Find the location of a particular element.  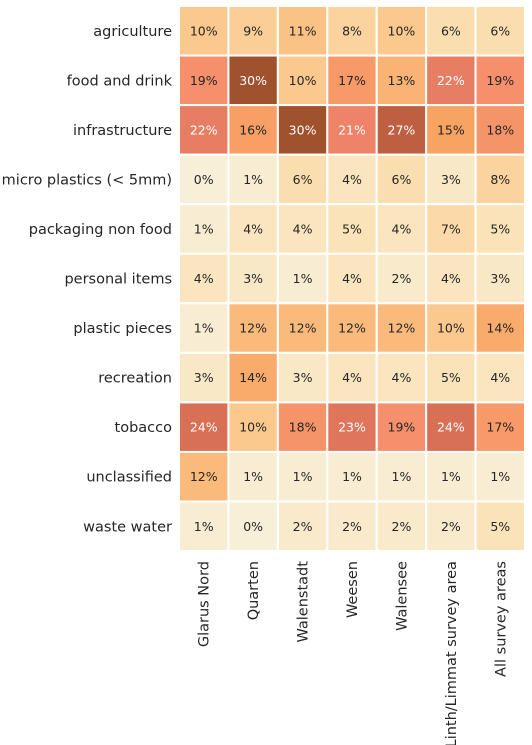

column-tick-label: Linth/Limmat survey area is located at coordinates (452, 653).